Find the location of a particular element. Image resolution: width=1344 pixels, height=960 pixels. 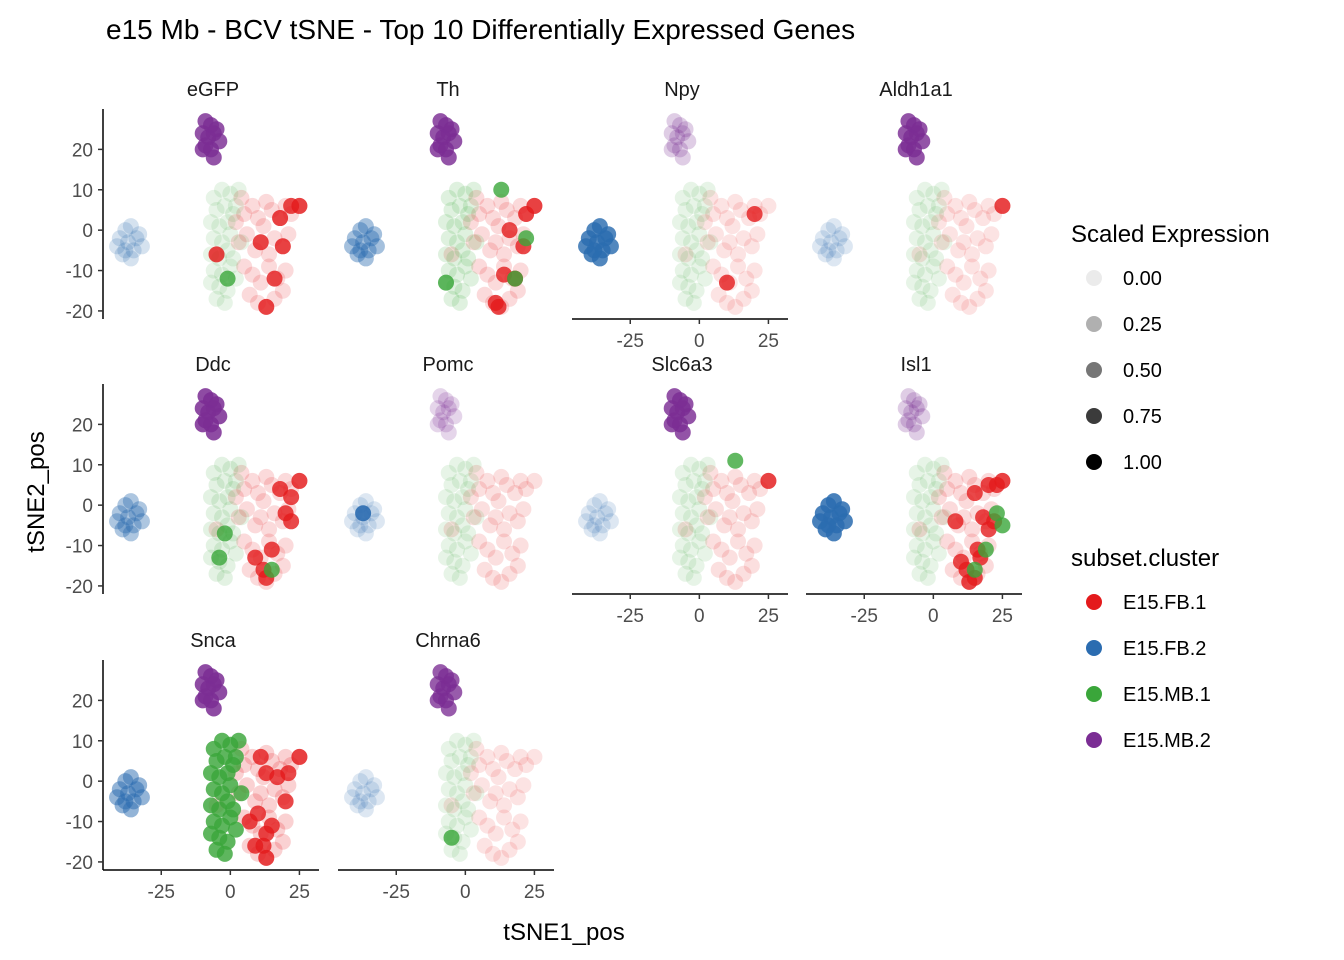

color-legend-label: E15.FB.1 is located at coordinates (1164, 603).